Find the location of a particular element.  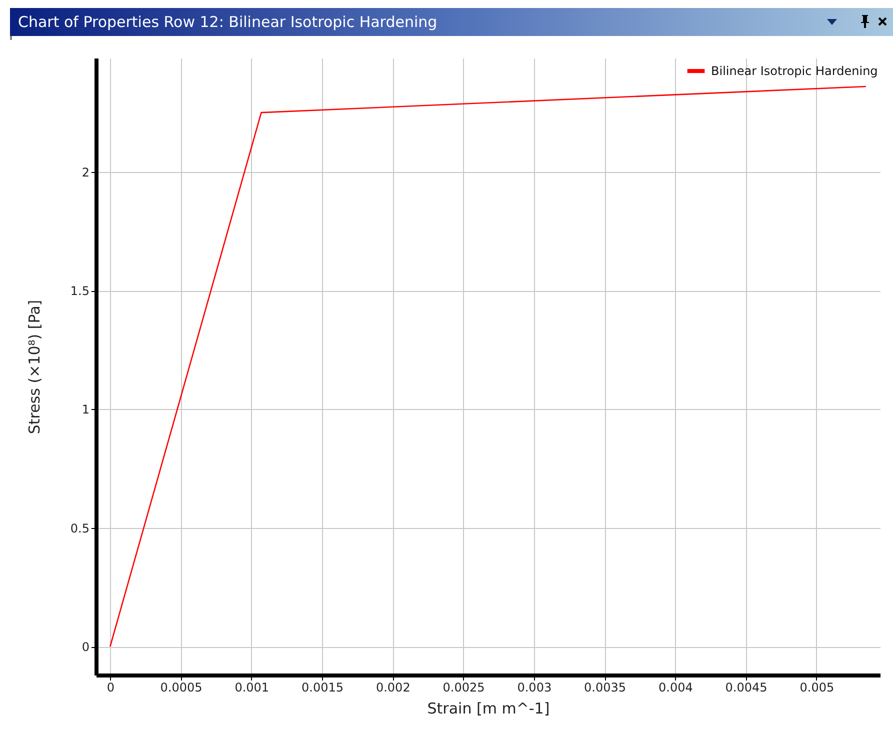

x-tick-label: 0.0005 is located at coordinates (181, 687).